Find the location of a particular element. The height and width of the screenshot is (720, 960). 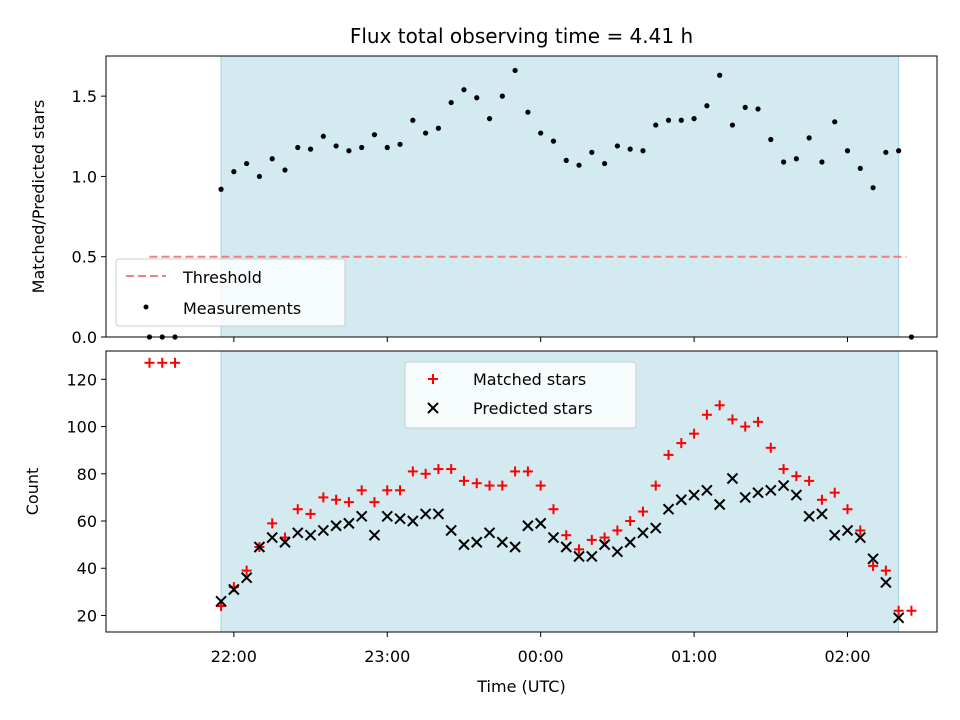

y-tick-label: 1.5 is located at coordinates (84, 96).